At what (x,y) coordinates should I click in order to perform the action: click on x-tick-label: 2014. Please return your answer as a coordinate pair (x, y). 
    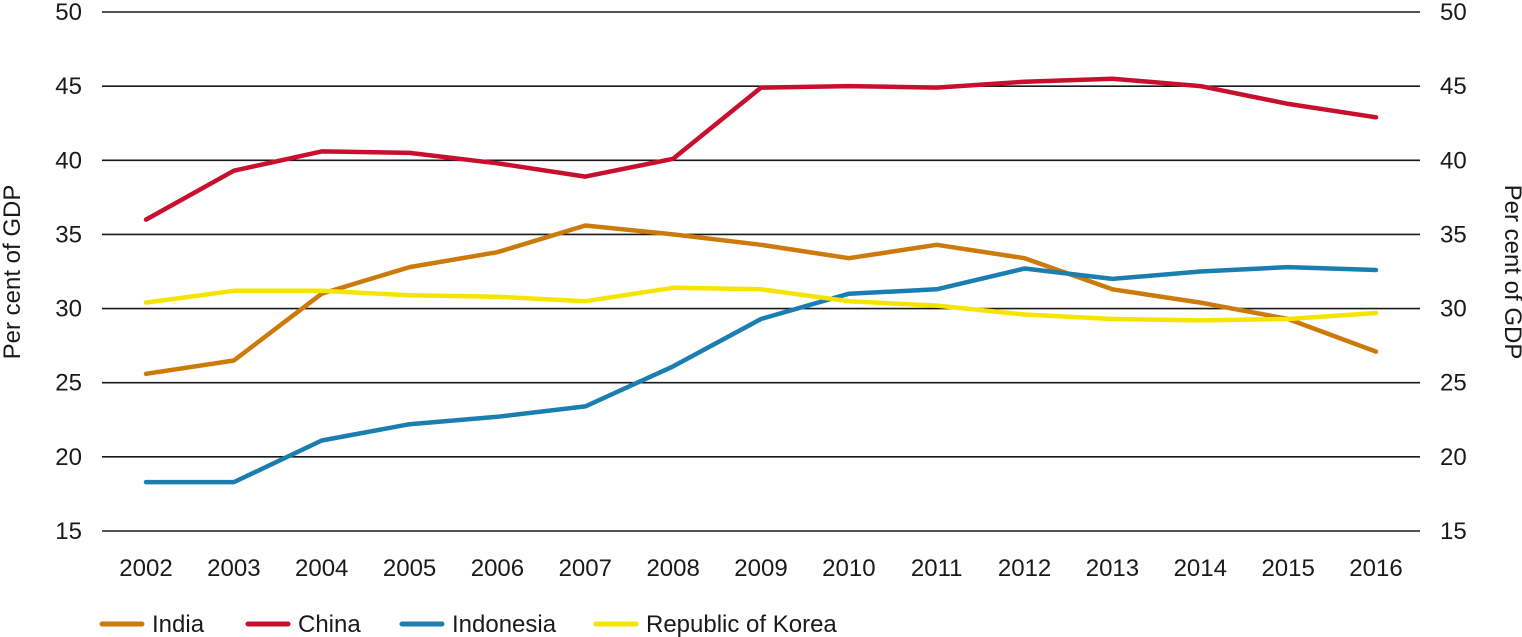
    Looking at the image, I should click on (1200, 568).